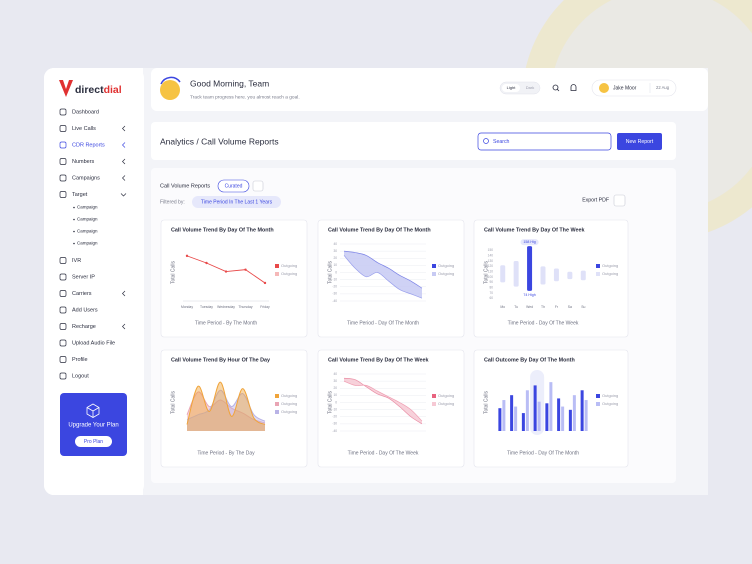 The width and height of the screenshot is (752, 564). What do you see at coordinates (226, 323) in the screenshot?
I see `x-axis-label: Time Period - By The Month` at bounding box center [226, 323].